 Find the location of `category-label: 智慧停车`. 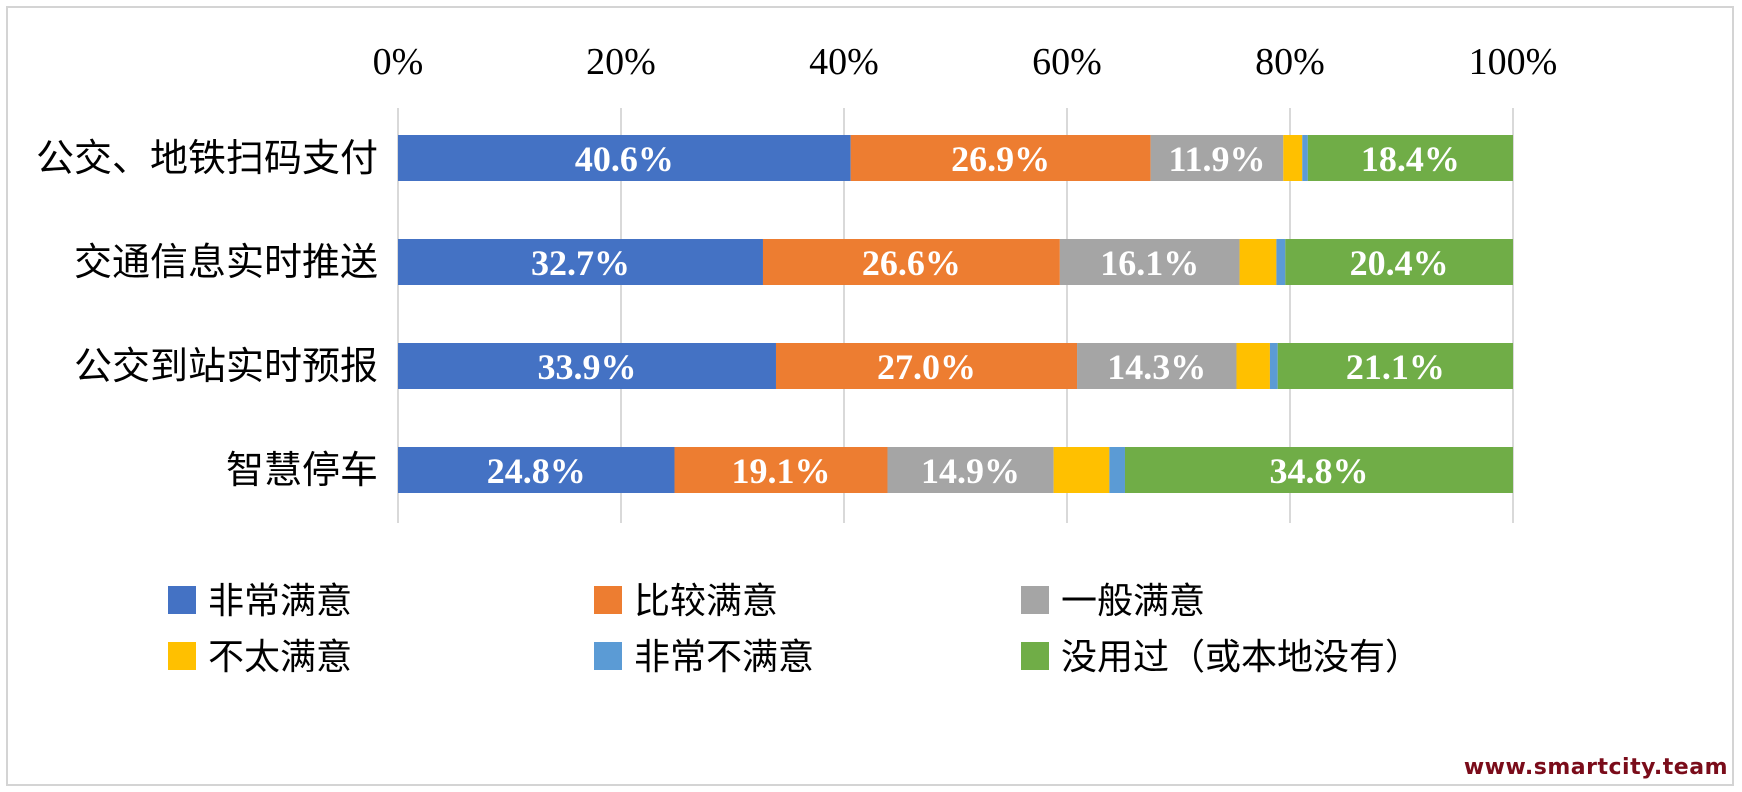

category-label: 智慧停车 is located at coordinates (302, 471).